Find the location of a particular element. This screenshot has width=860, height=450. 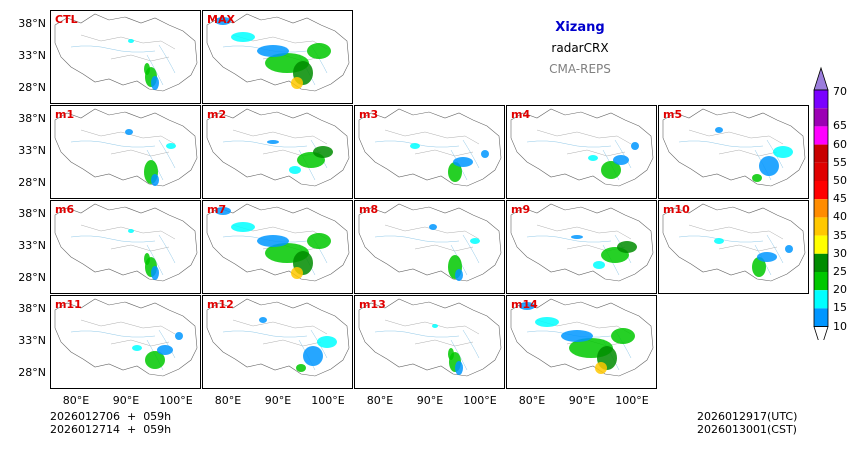

map-panel-max: MAX is located at coordinates (277, 57).